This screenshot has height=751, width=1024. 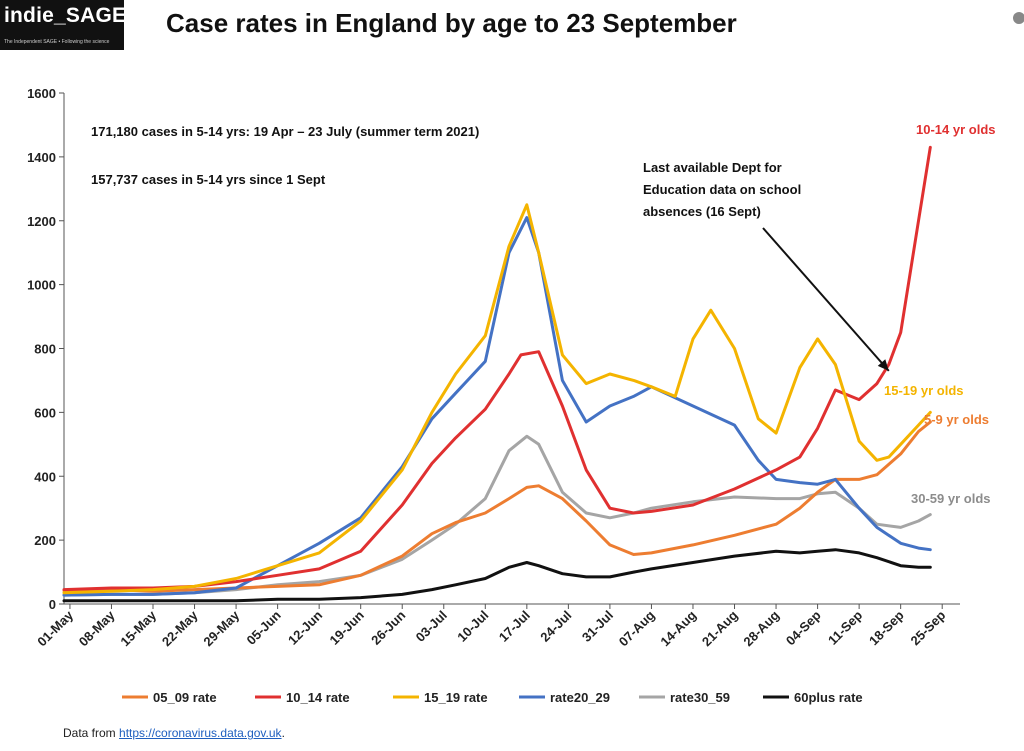 What do you see at coordinates (305, 627) in the screenshot?
I see `x-tick-label: 12-Jun` at bounding box center [305, 627].